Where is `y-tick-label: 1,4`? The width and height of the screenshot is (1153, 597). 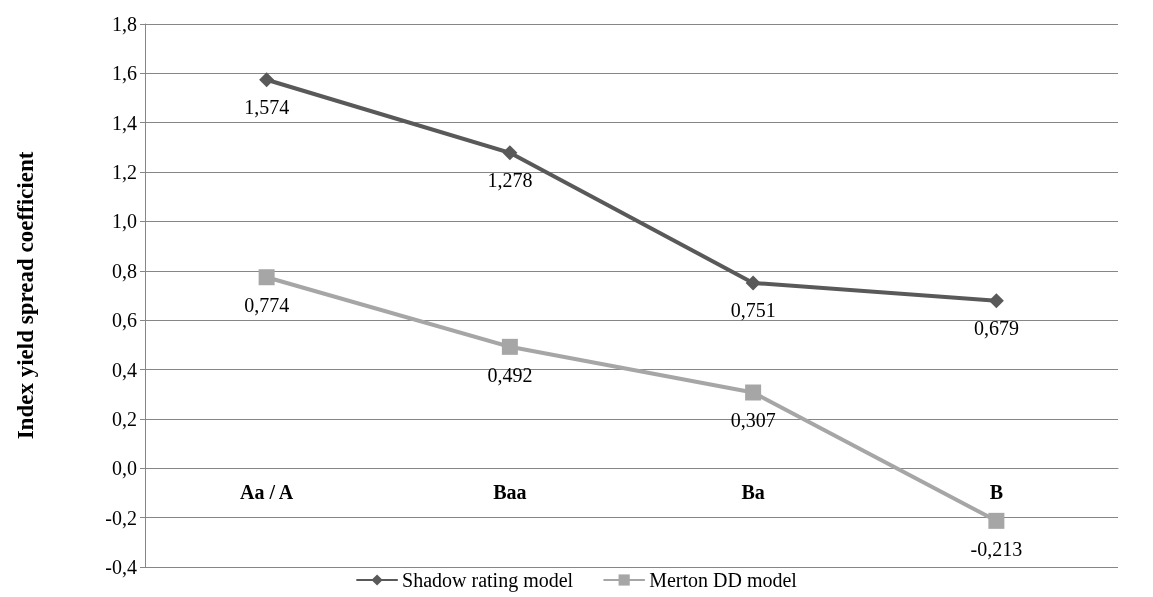 y-tick-label: 1,4 is located at coordinates (124, 122).